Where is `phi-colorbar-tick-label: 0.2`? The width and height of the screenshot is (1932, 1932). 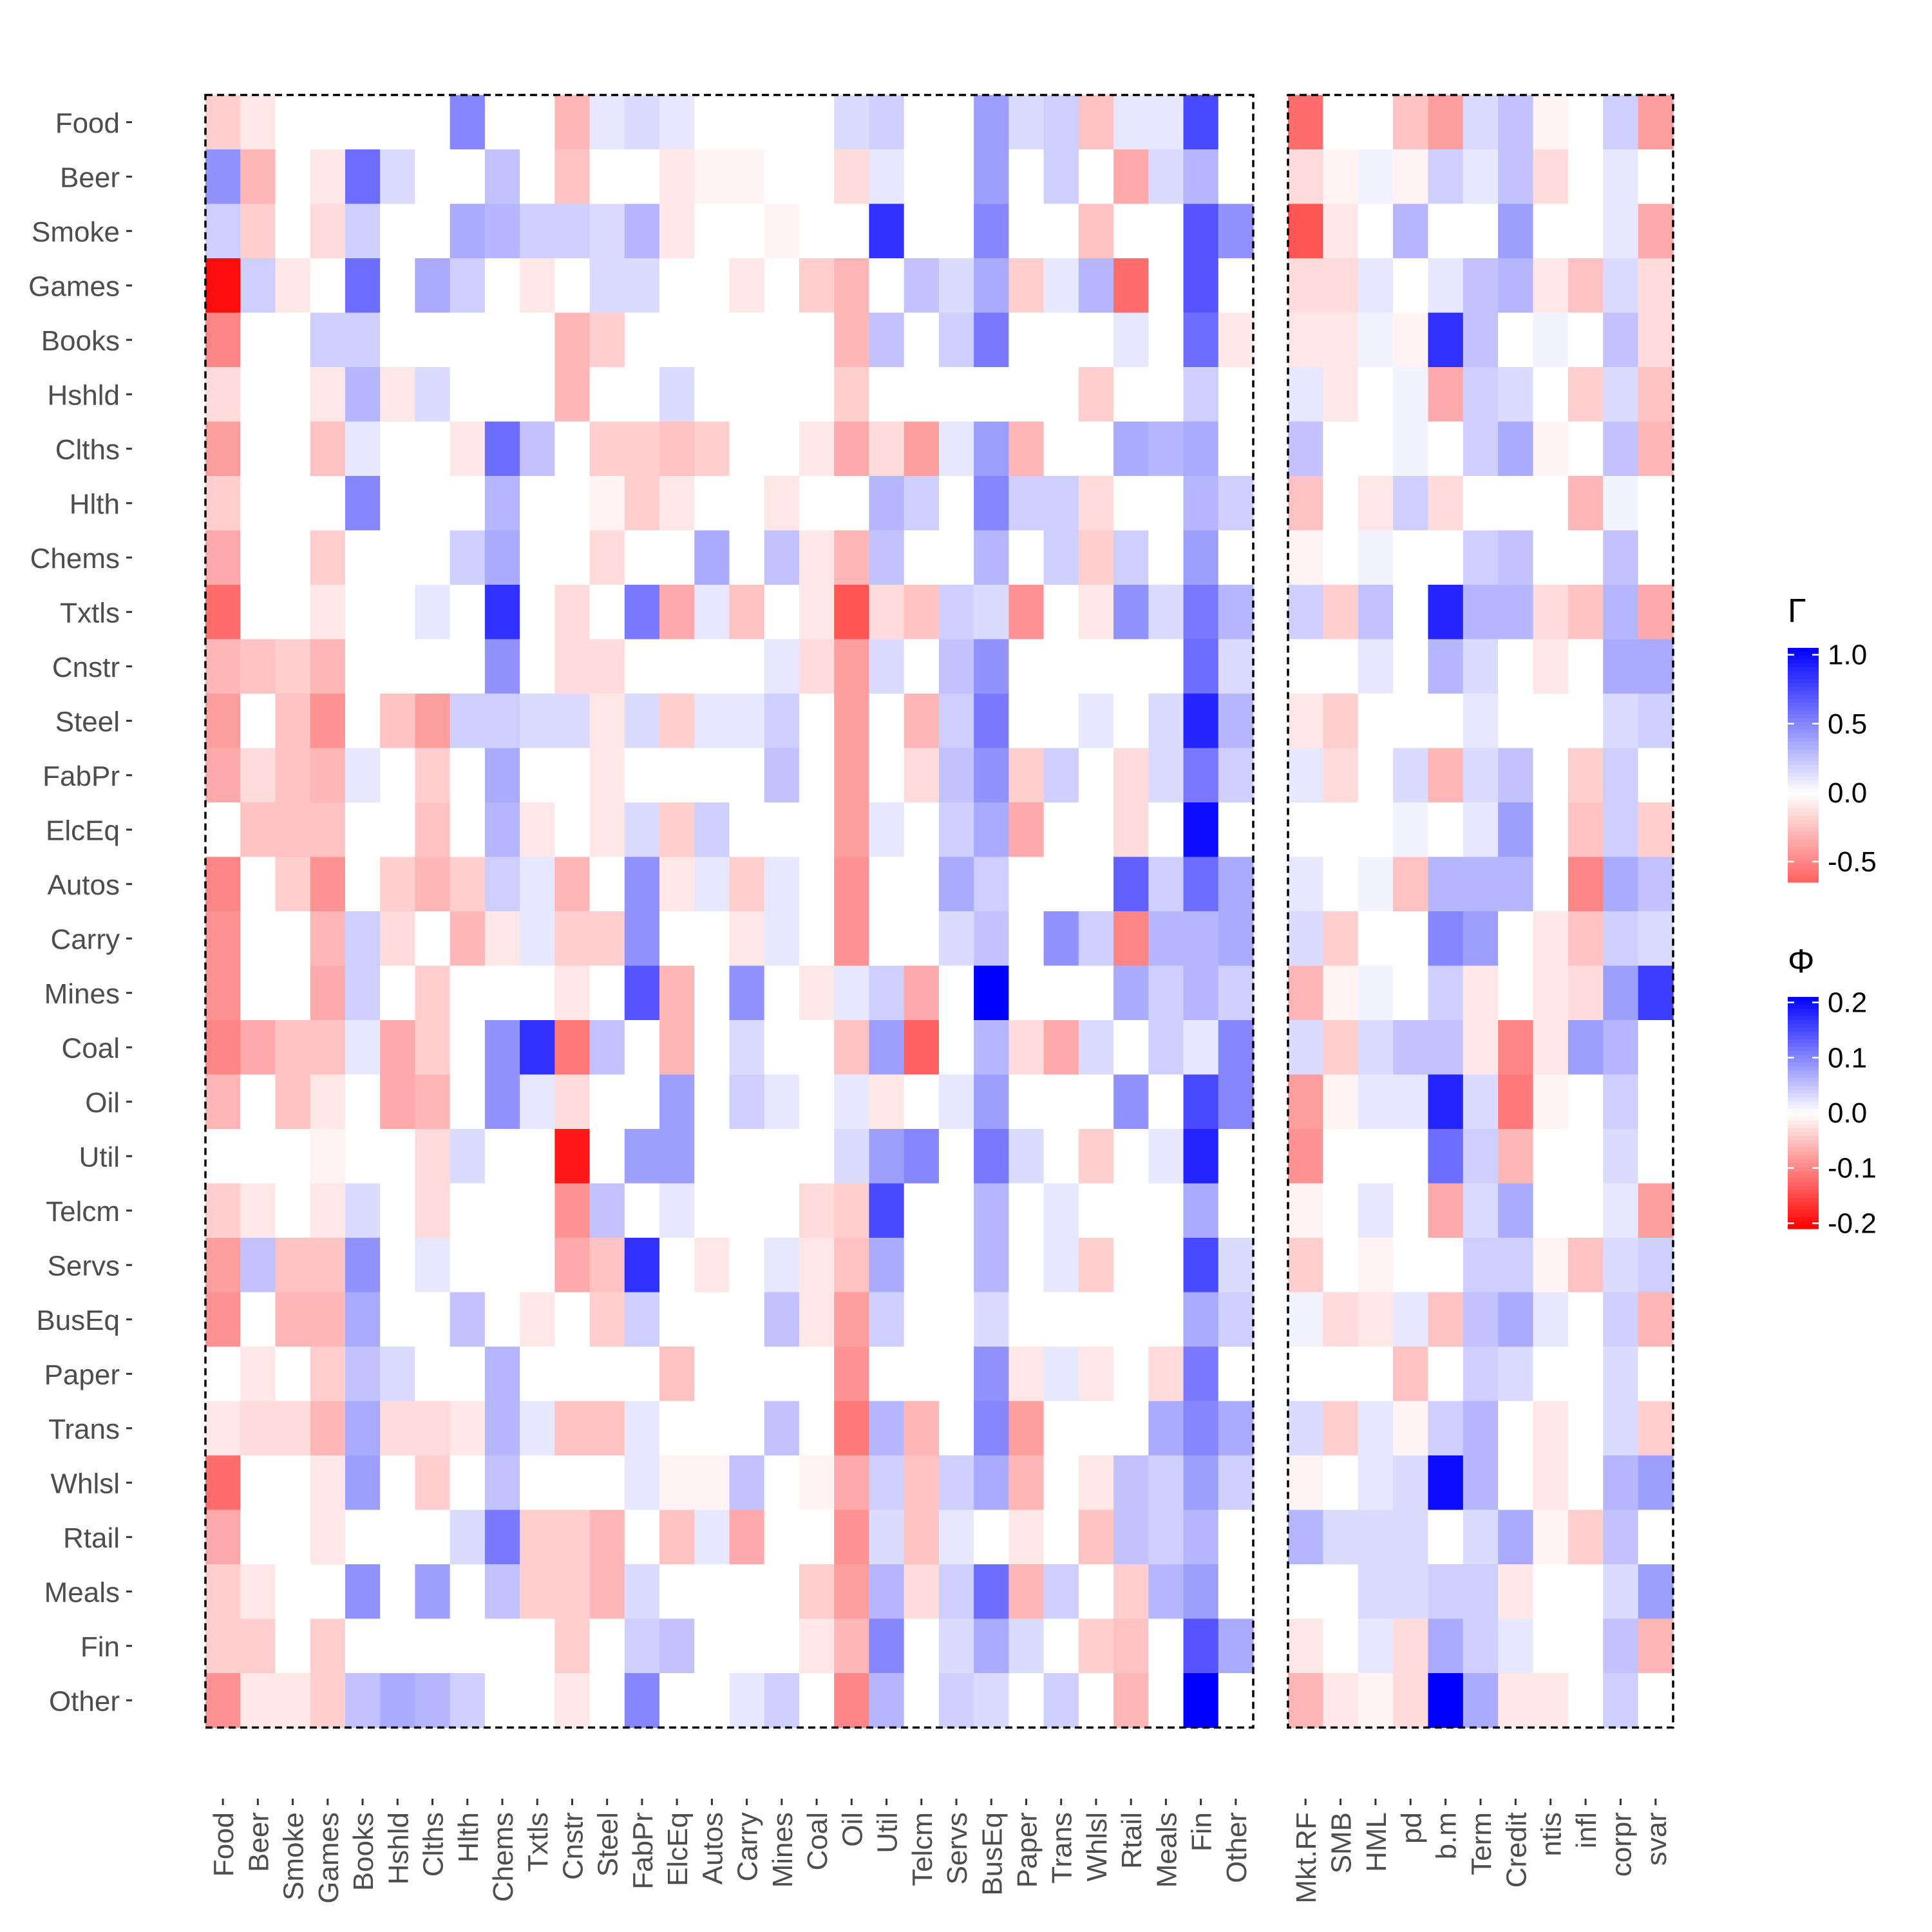
phi-colorbar-tick-label: 0.2 is located at coordinates (1847, 1003).